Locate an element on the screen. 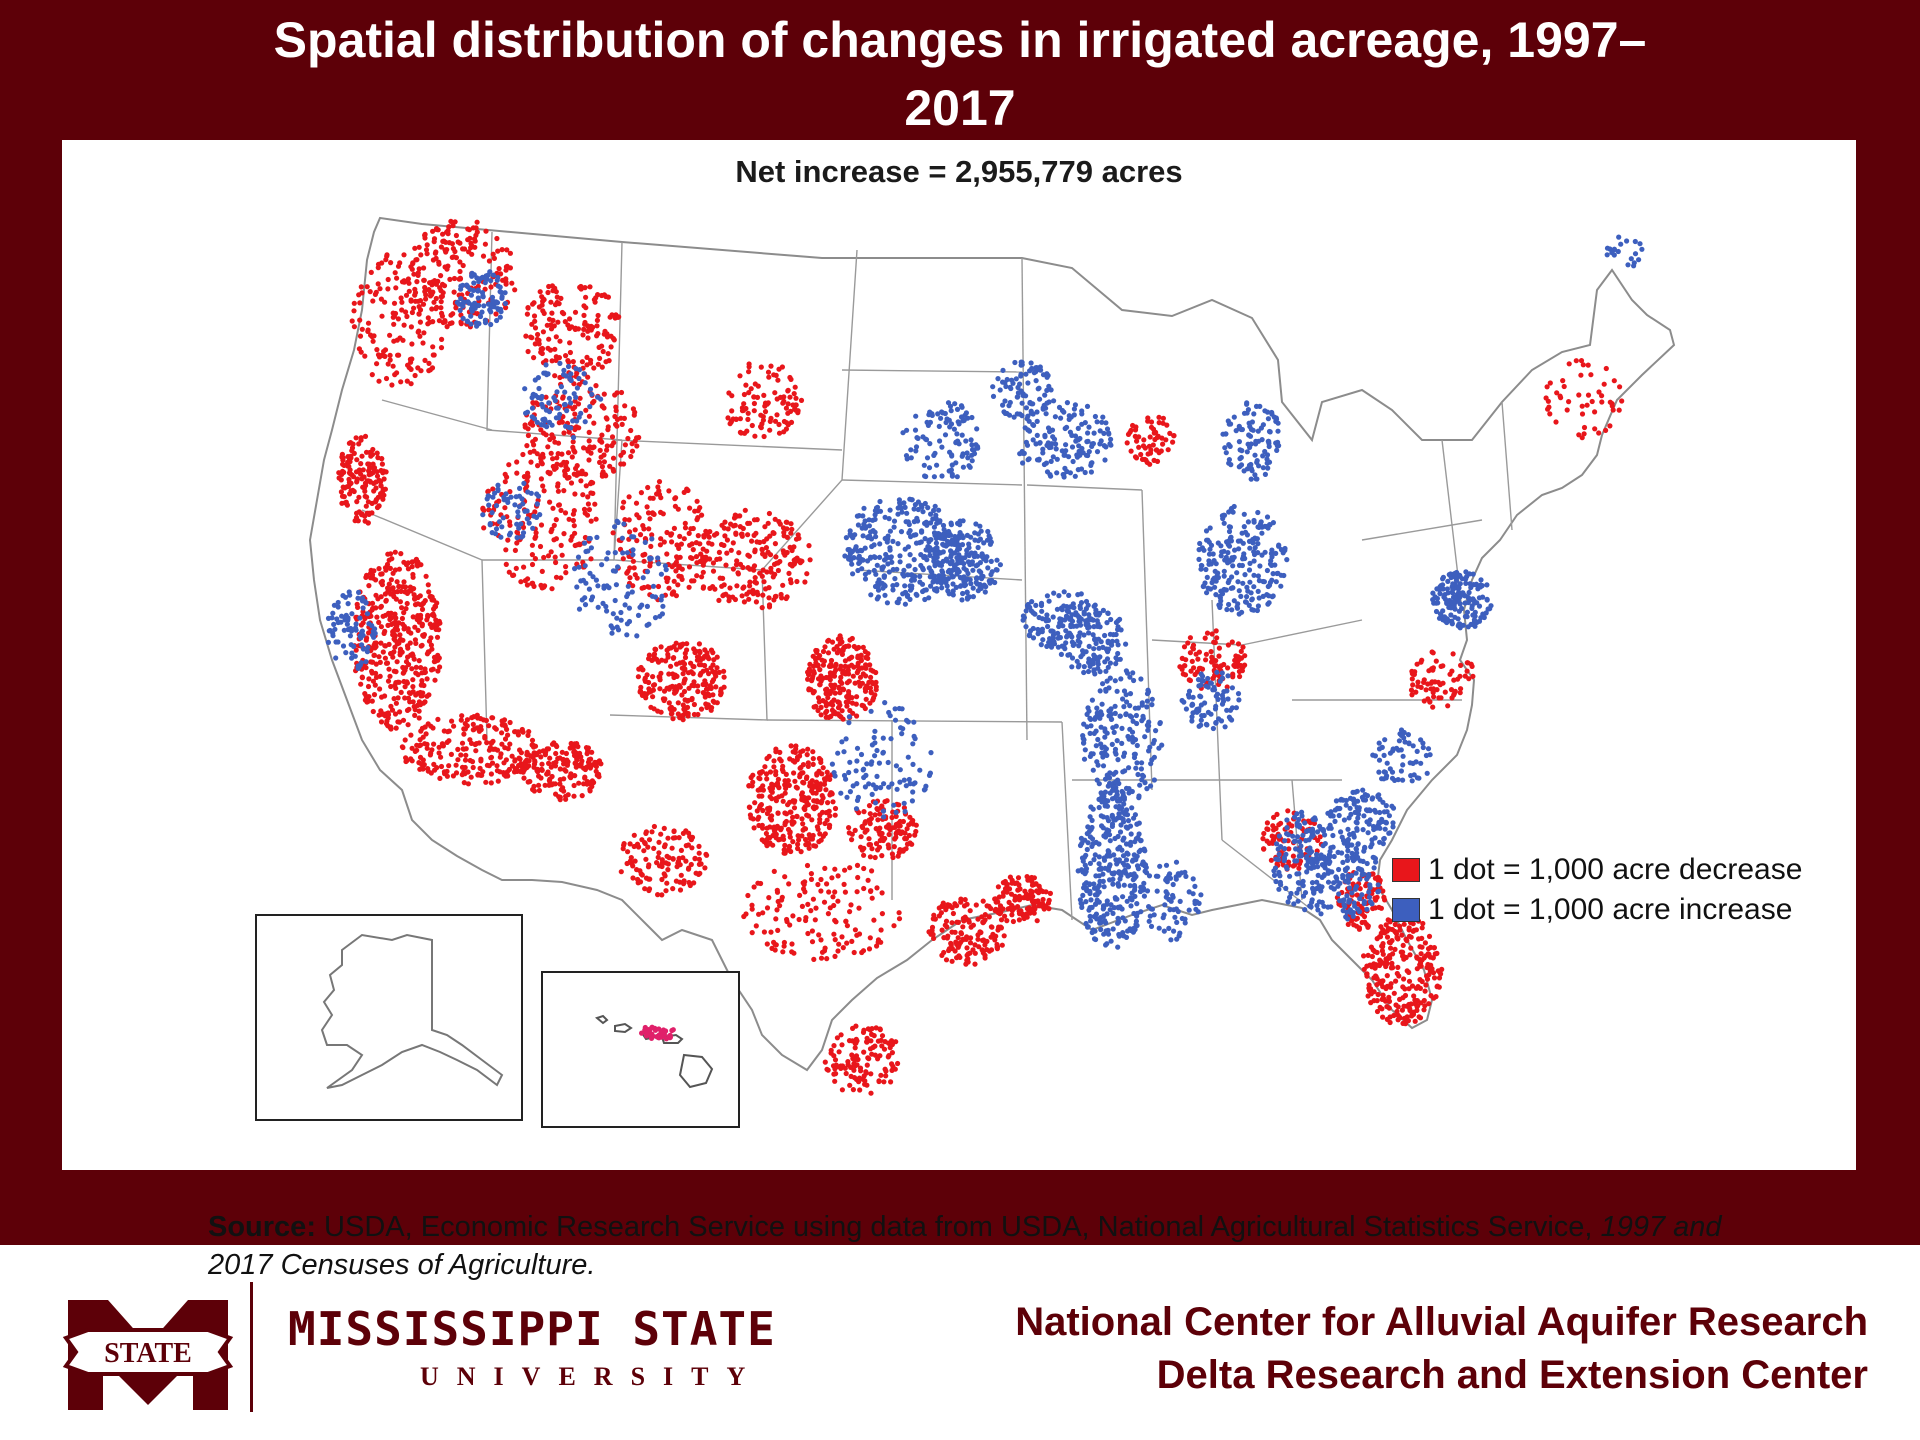 The image size is (1920, 1440). state-boundary is located at coordinates (1422, 530).